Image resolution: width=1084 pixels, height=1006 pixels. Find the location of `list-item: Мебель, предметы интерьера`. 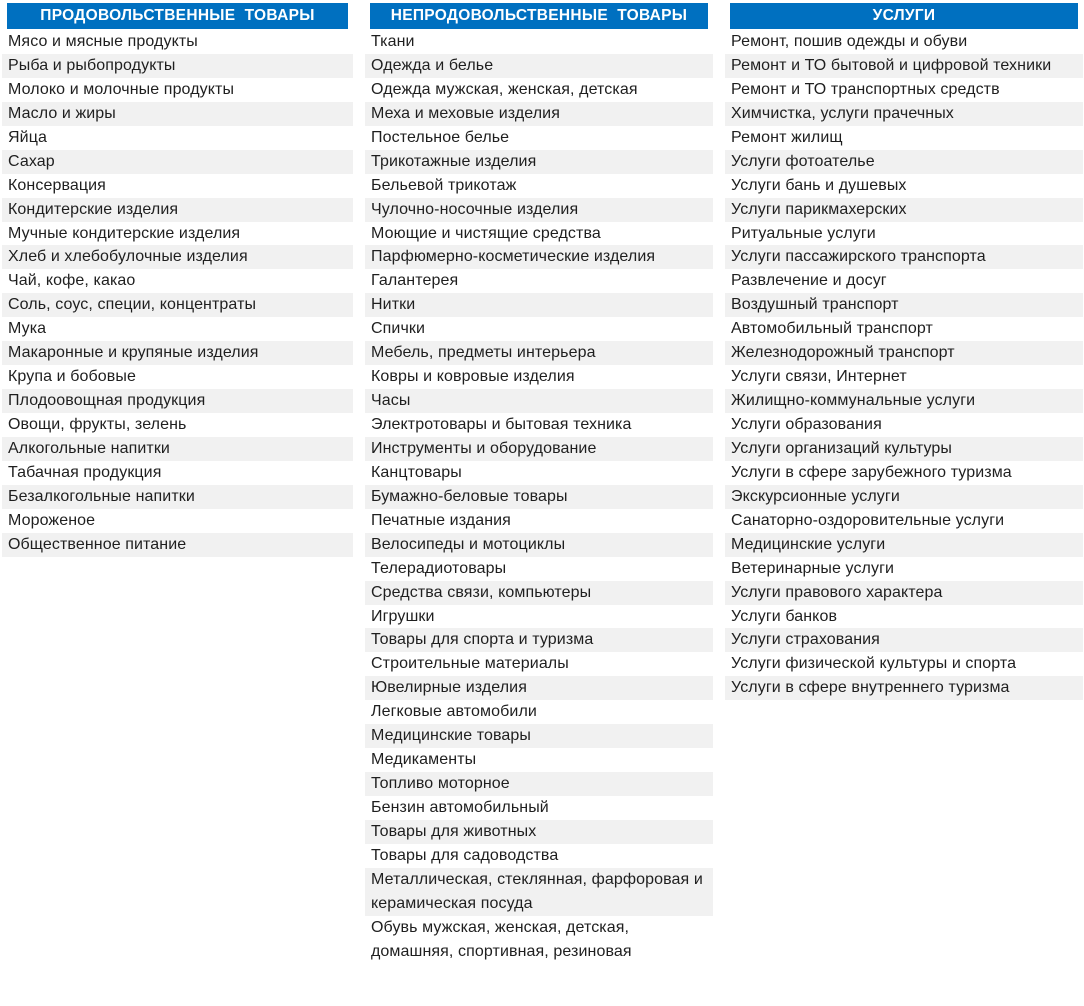

list-item: Мебель, предметы интерьера is located at coordinates (539, 353).